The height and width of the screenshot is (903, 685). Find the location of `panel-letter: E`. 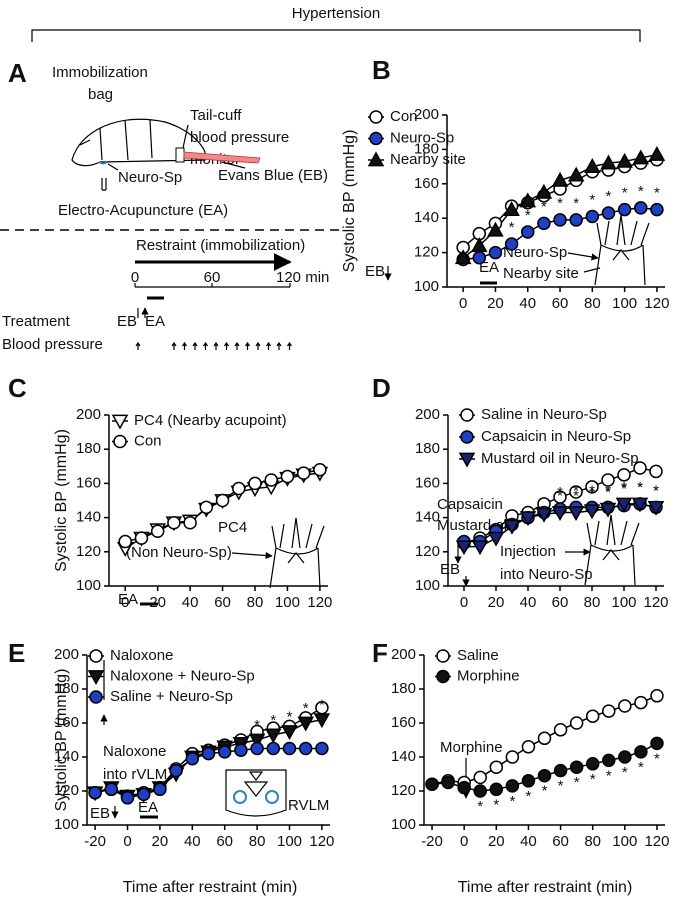

panel-letter: E is located at coordinates (16, 653).